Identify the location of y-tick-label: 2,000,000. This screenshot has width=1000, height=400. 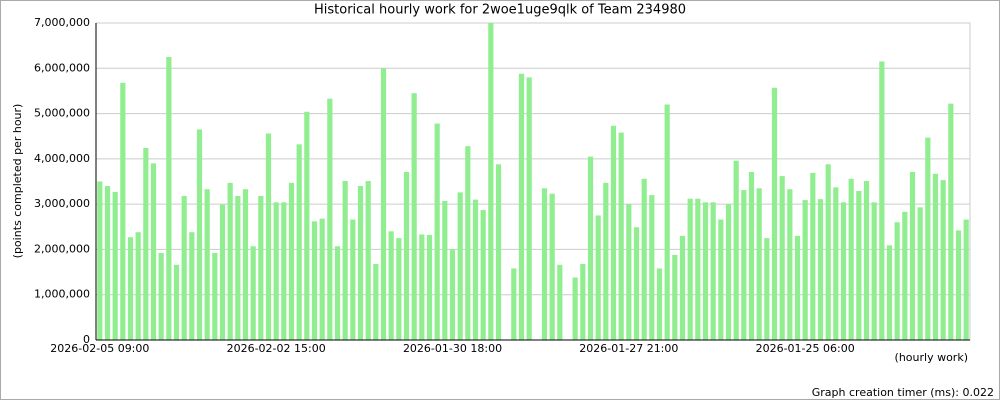
(62, 248).